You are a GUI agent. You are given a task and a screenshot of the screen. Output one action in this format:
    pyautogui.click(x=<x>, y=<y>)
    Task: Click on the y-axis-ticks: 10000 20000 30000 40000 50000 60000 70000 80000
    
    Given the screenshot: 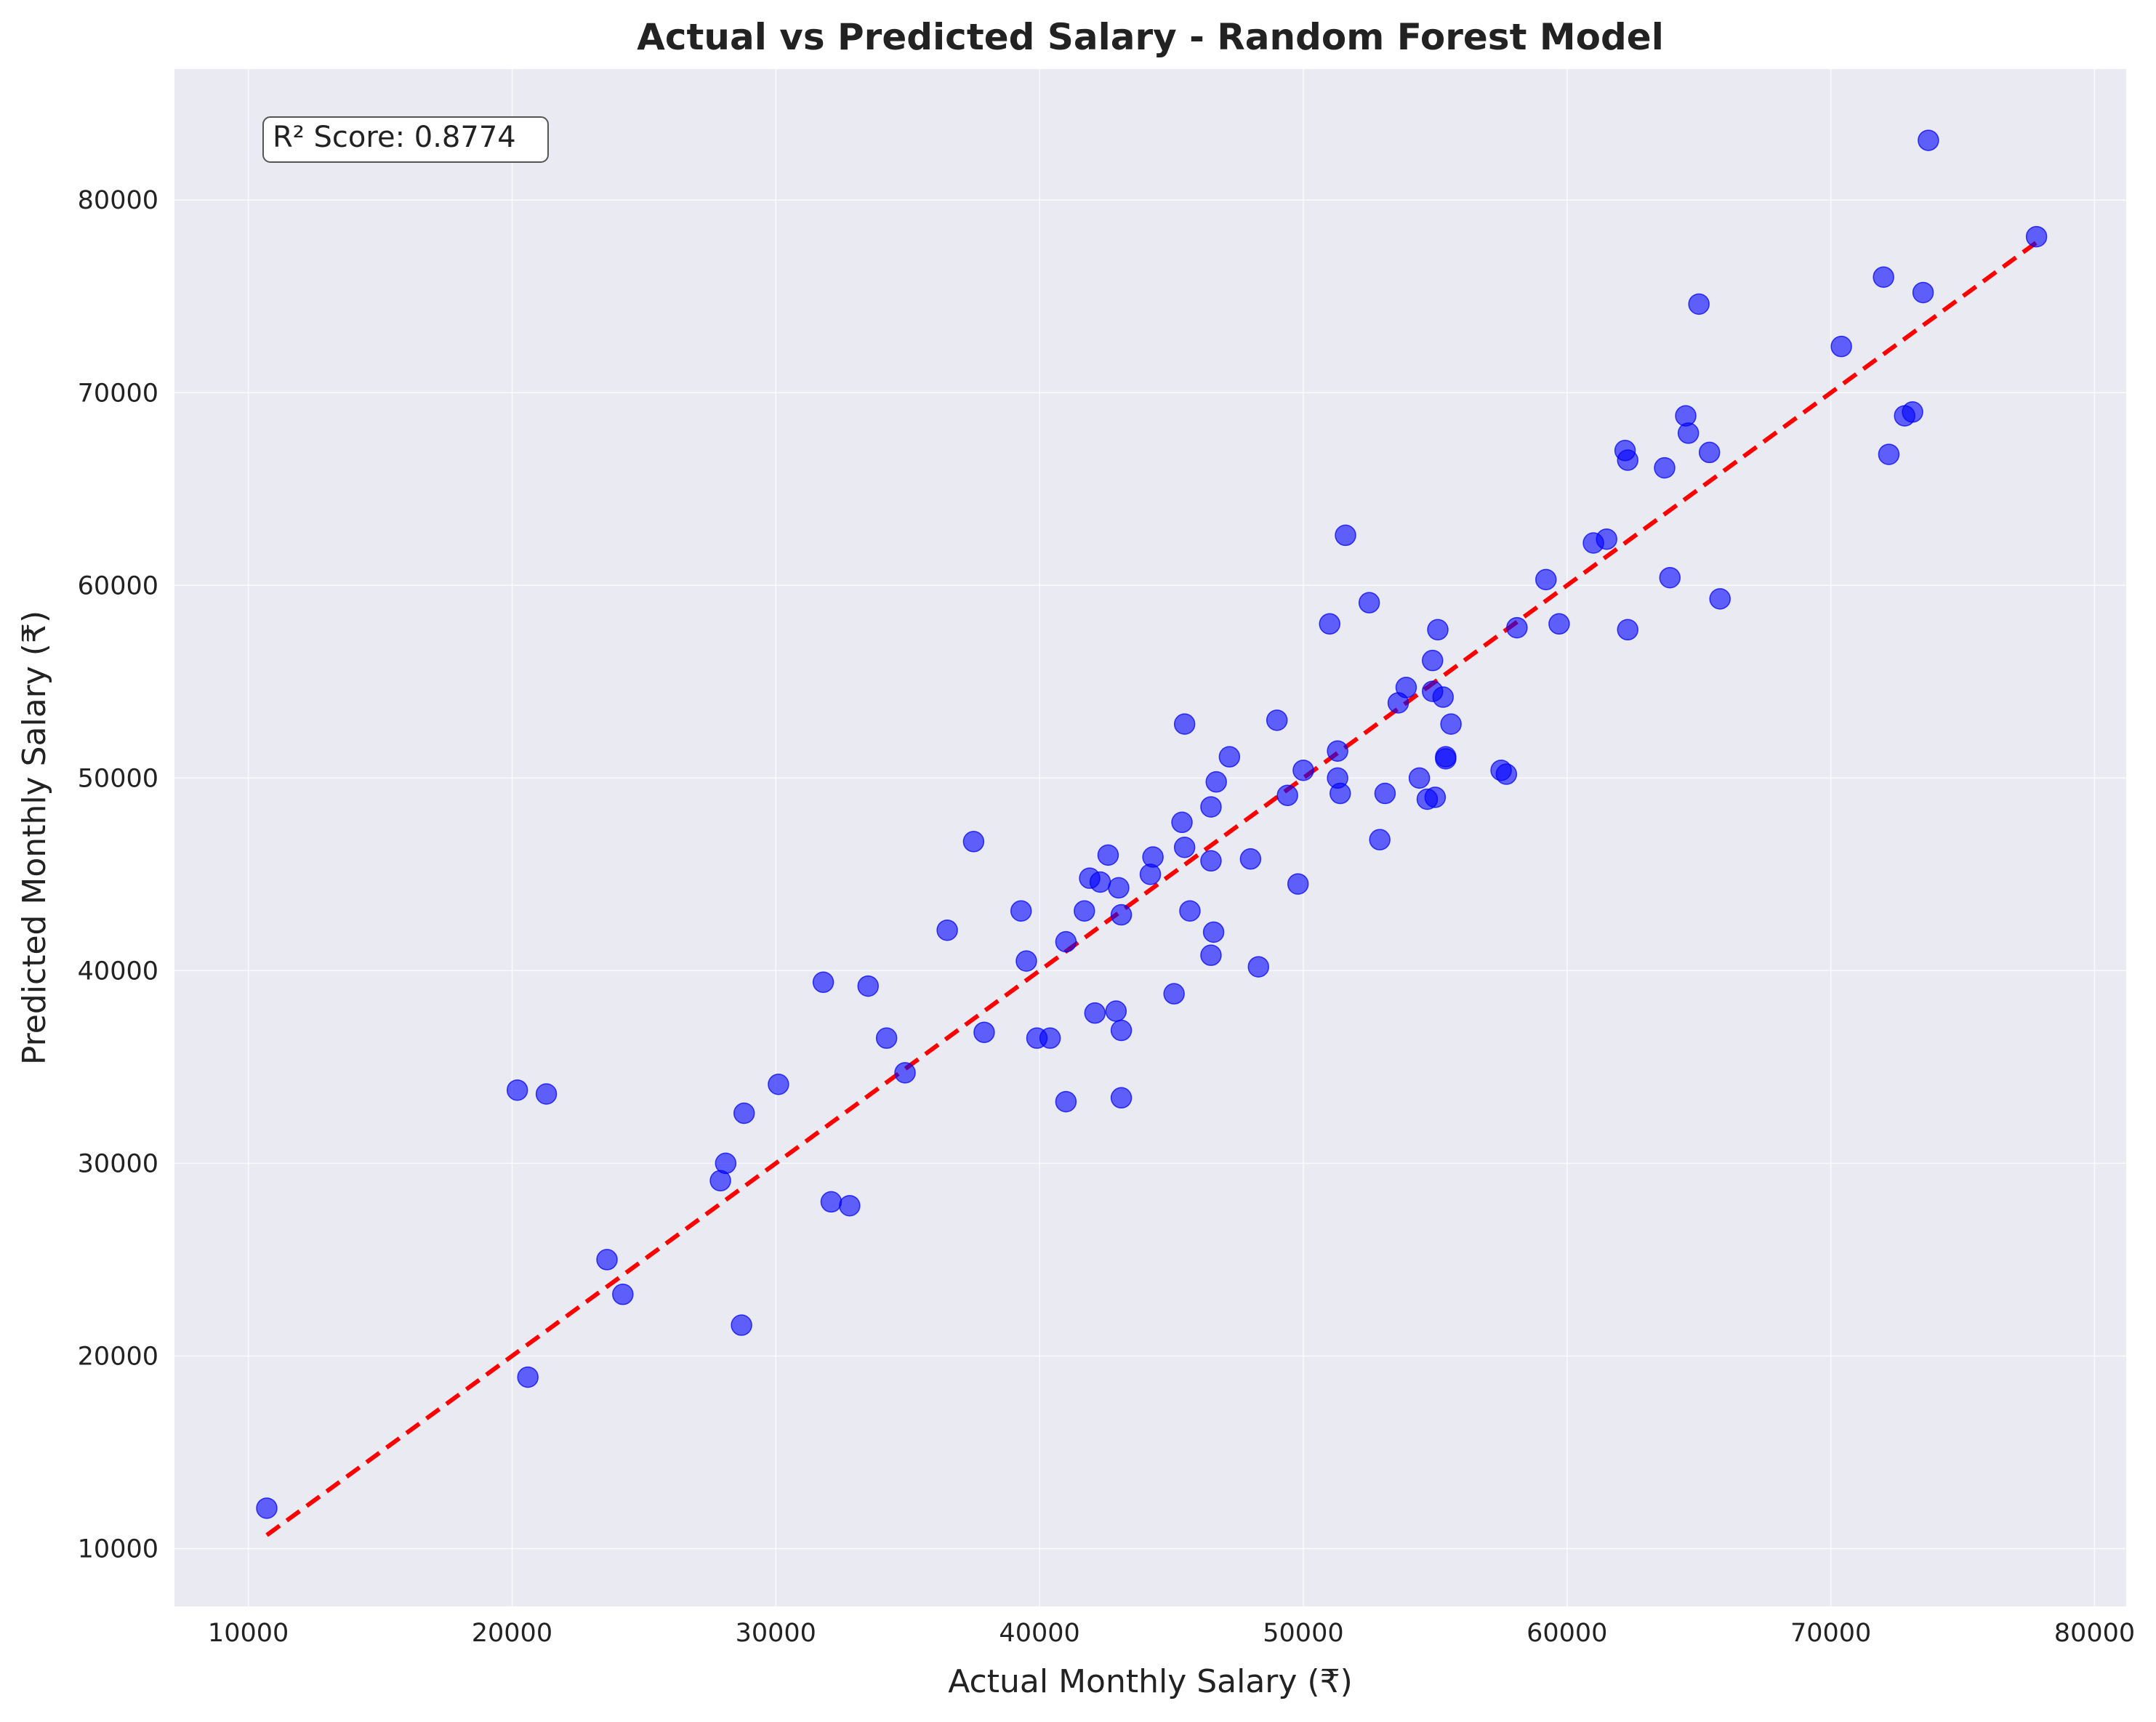 What is the action you would take?
    pyautogui.click(x=118, y=875)
    